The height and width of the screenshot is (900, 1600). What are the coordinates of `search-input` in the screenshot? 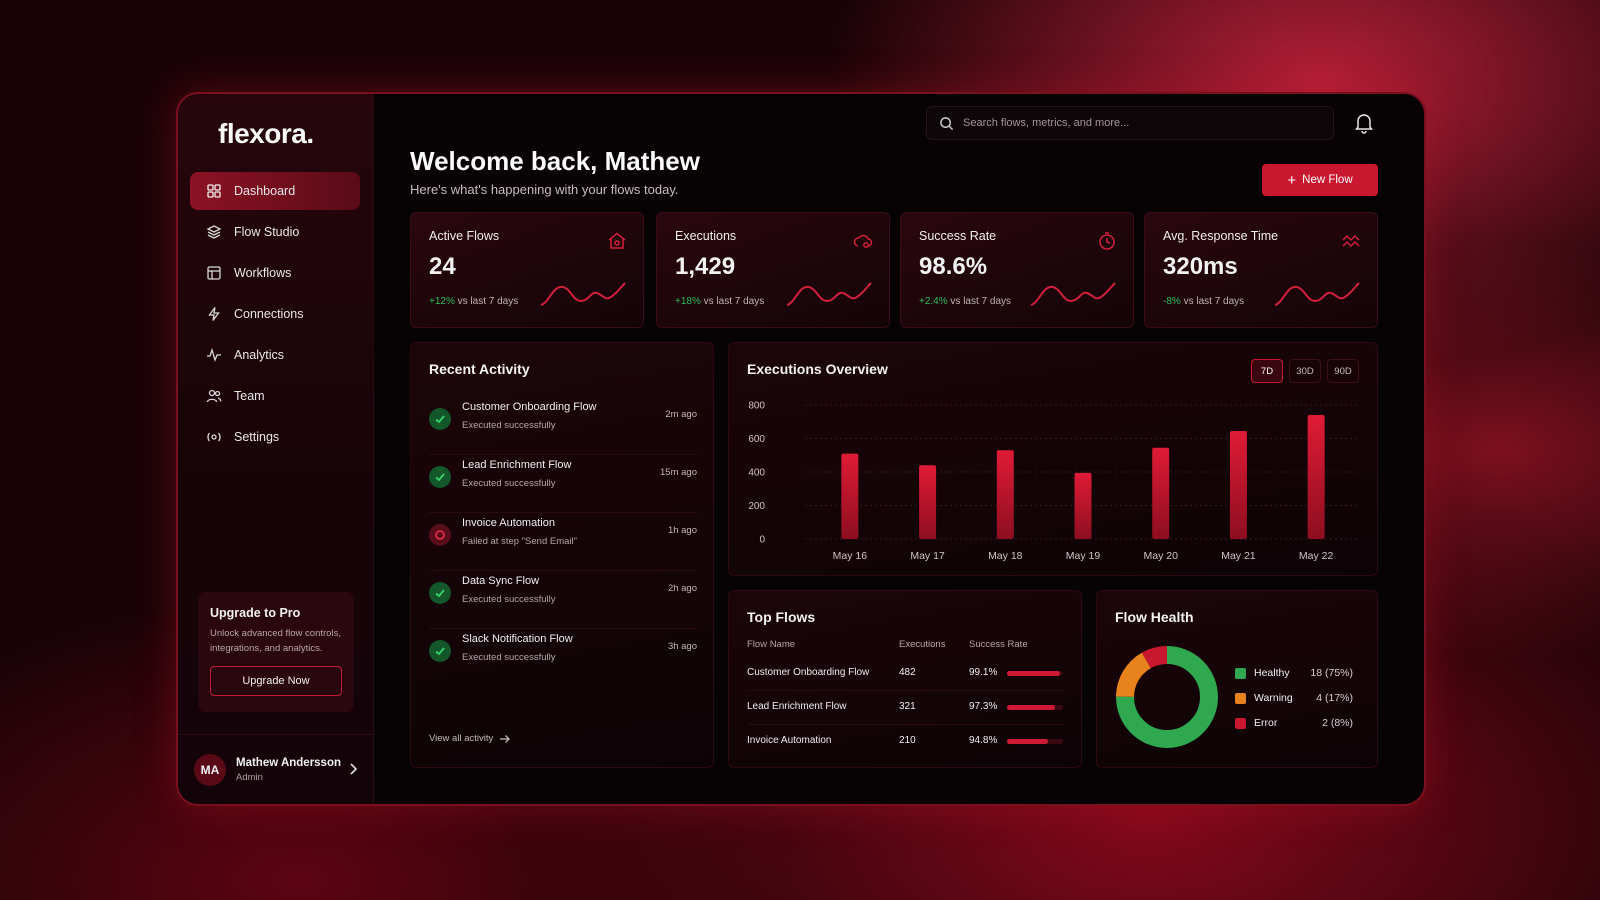 It's located at (1133, 123).